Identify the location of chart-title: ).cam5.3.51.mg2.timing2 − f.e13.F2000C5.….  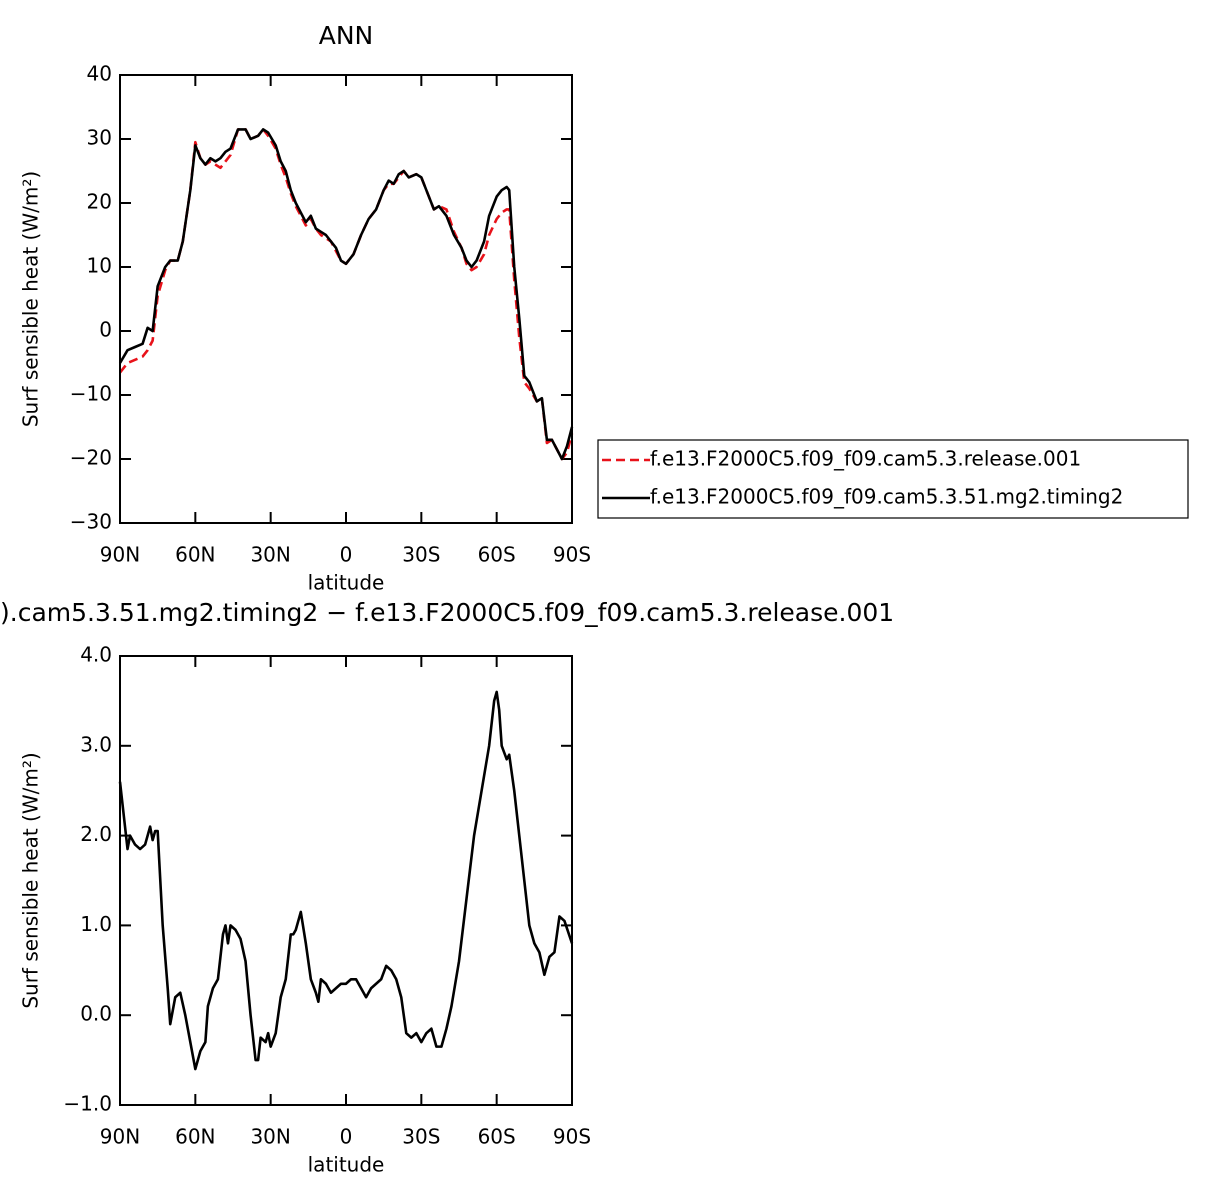
(447, 612).